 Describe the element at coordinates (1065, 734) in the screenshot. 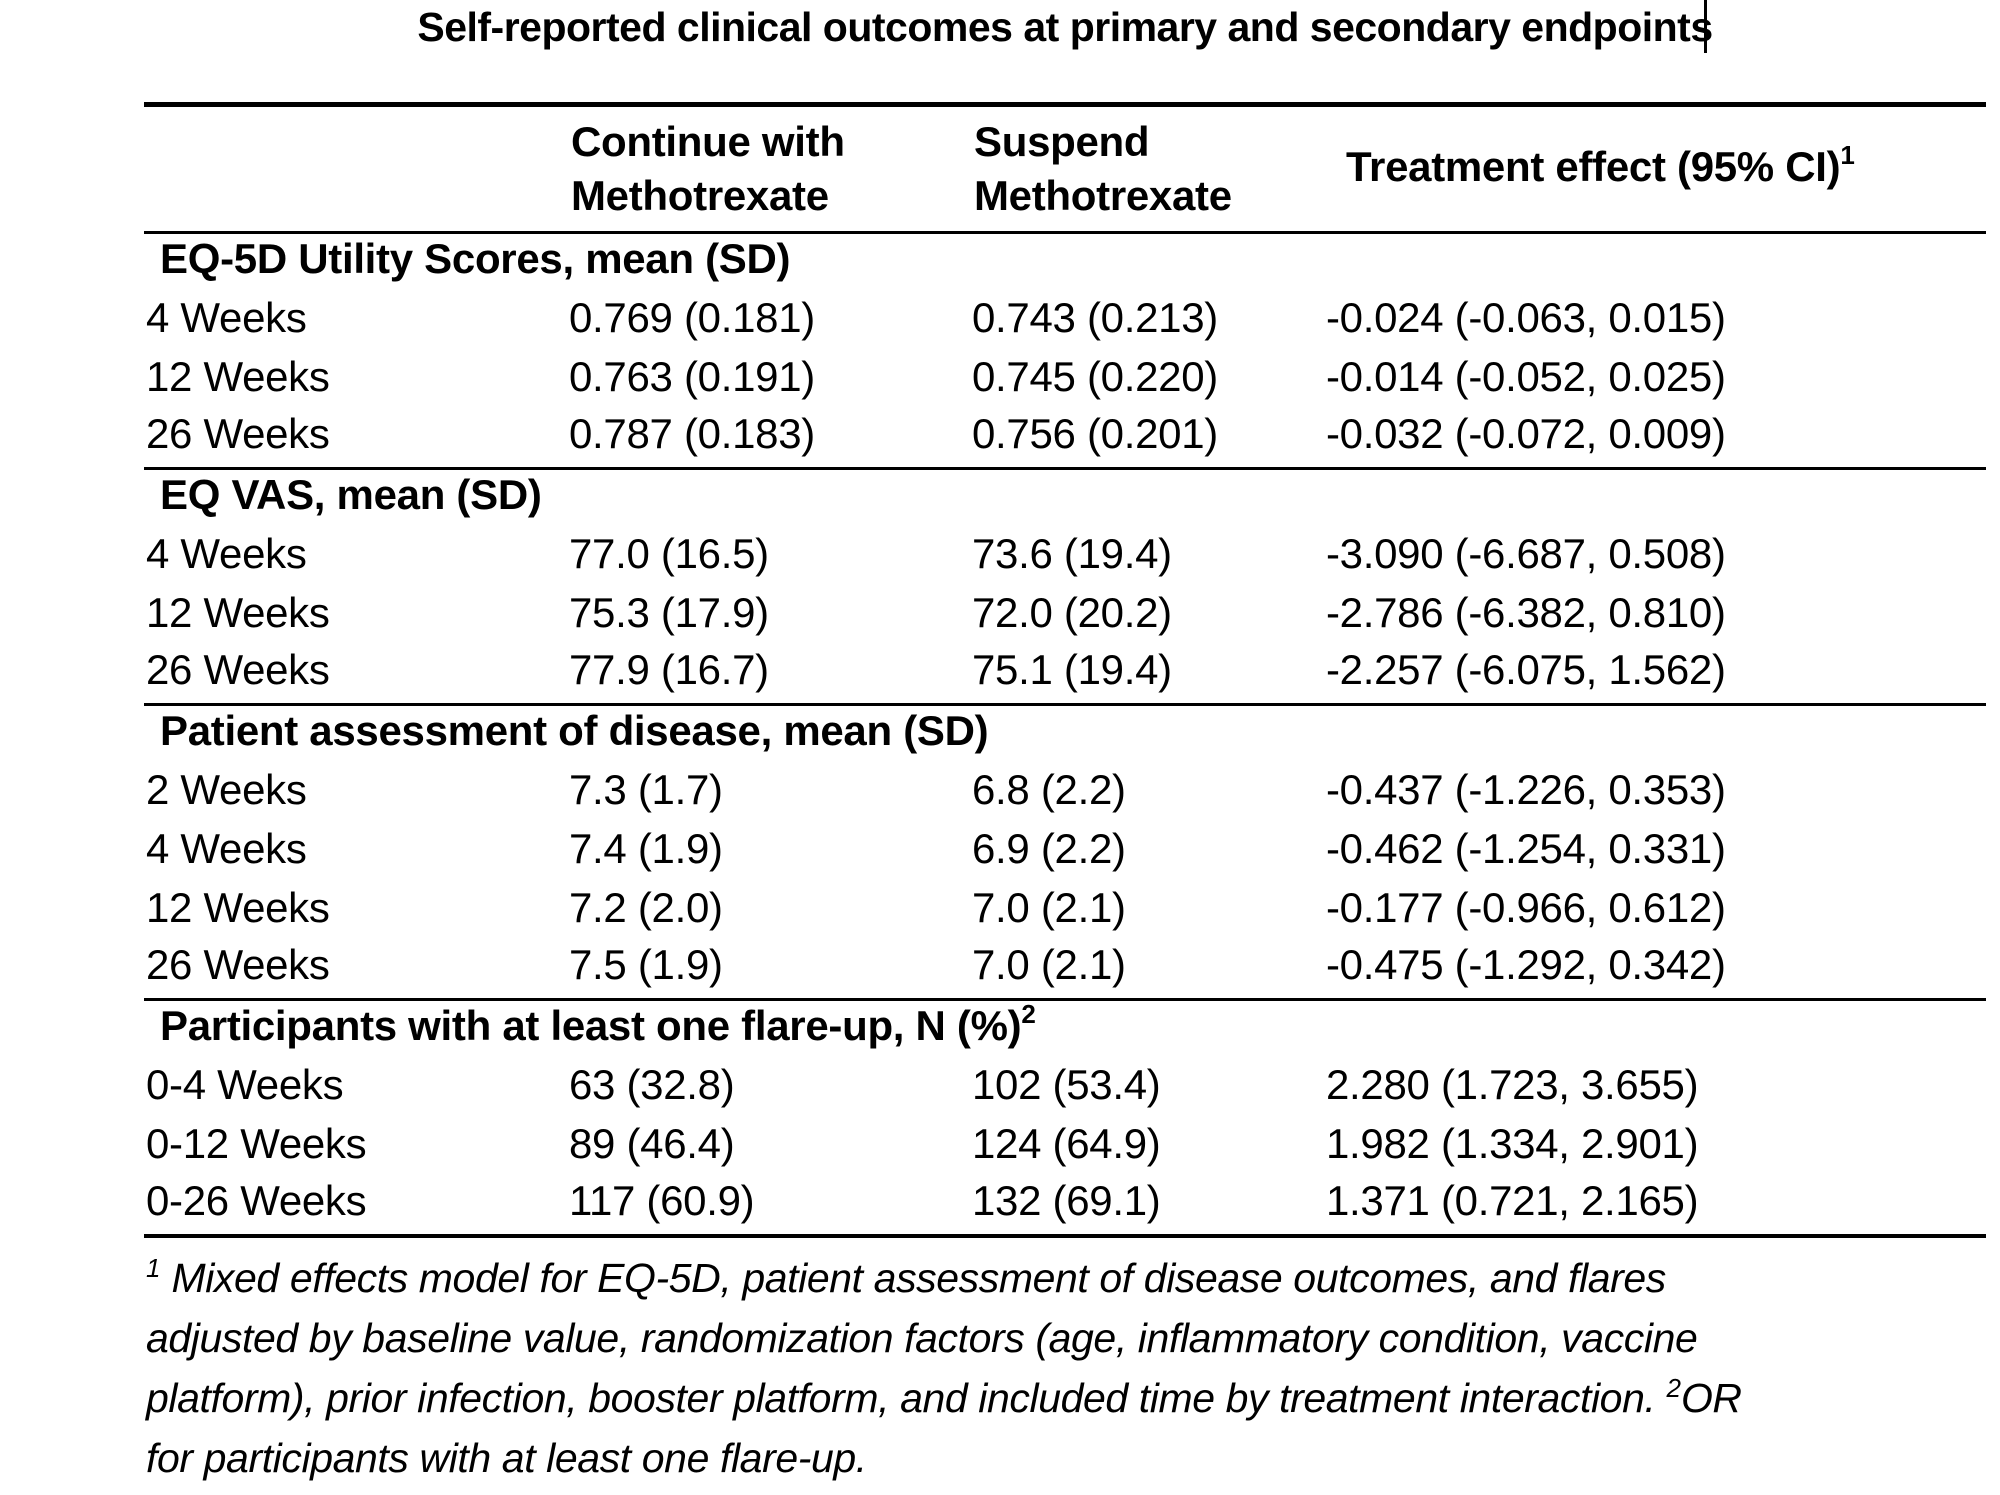

I see `section-header-row: Patient assessment of disease, mean (SD)` at that location.